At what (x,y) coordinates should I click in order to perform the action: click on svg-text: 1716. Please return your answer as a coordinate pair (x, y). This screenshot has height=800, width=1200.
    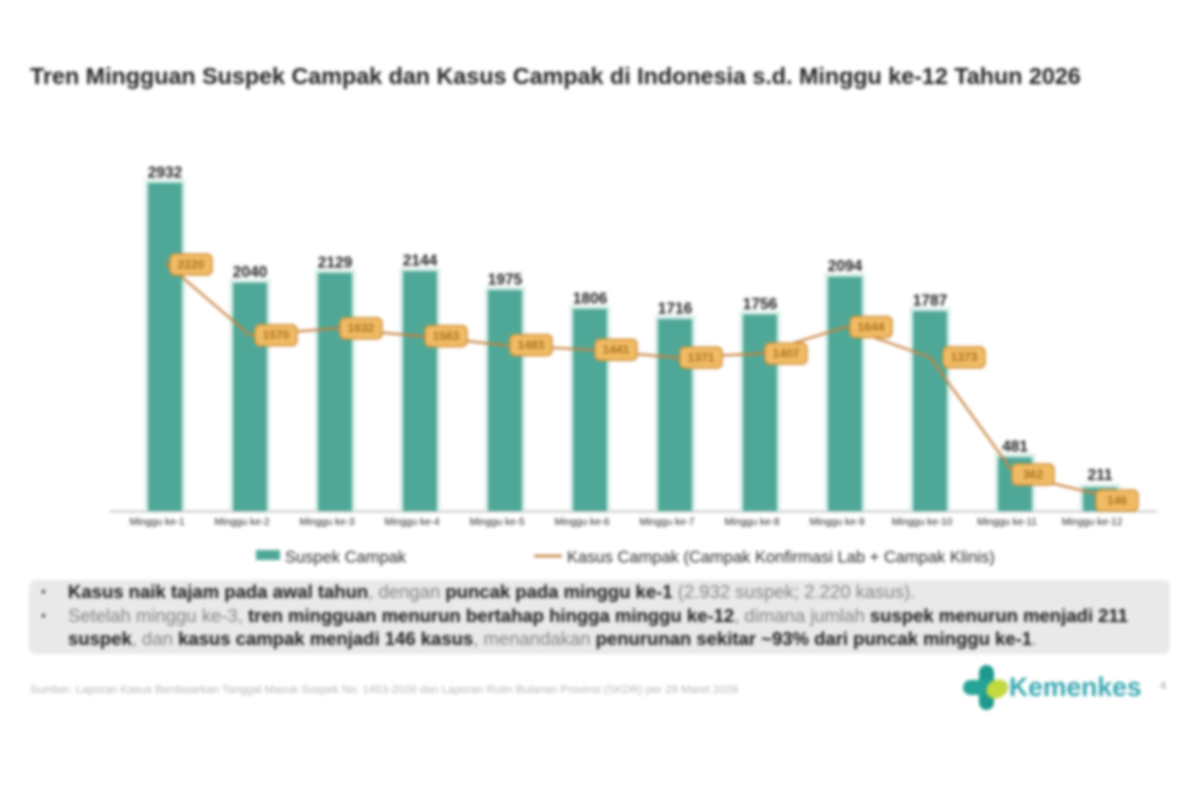
    Looking at the image, I should click on (675, 309).